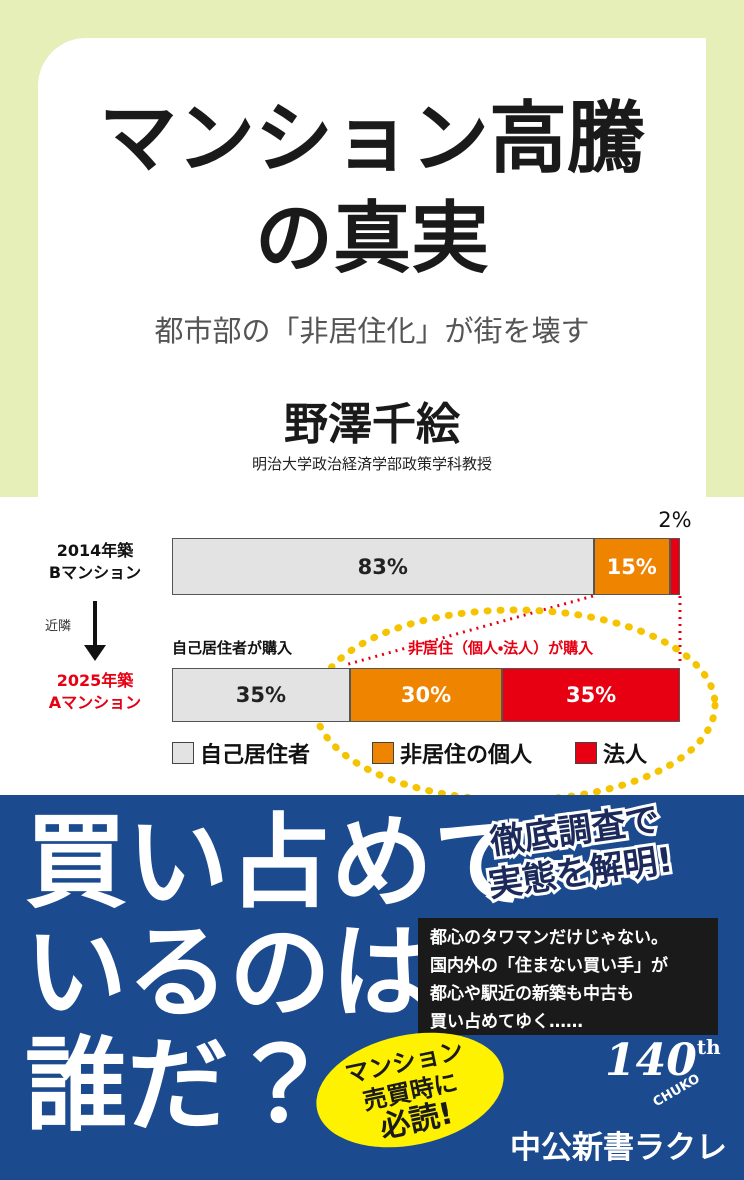  I want to click on title-line: マンション高騰, so click(371, 138).